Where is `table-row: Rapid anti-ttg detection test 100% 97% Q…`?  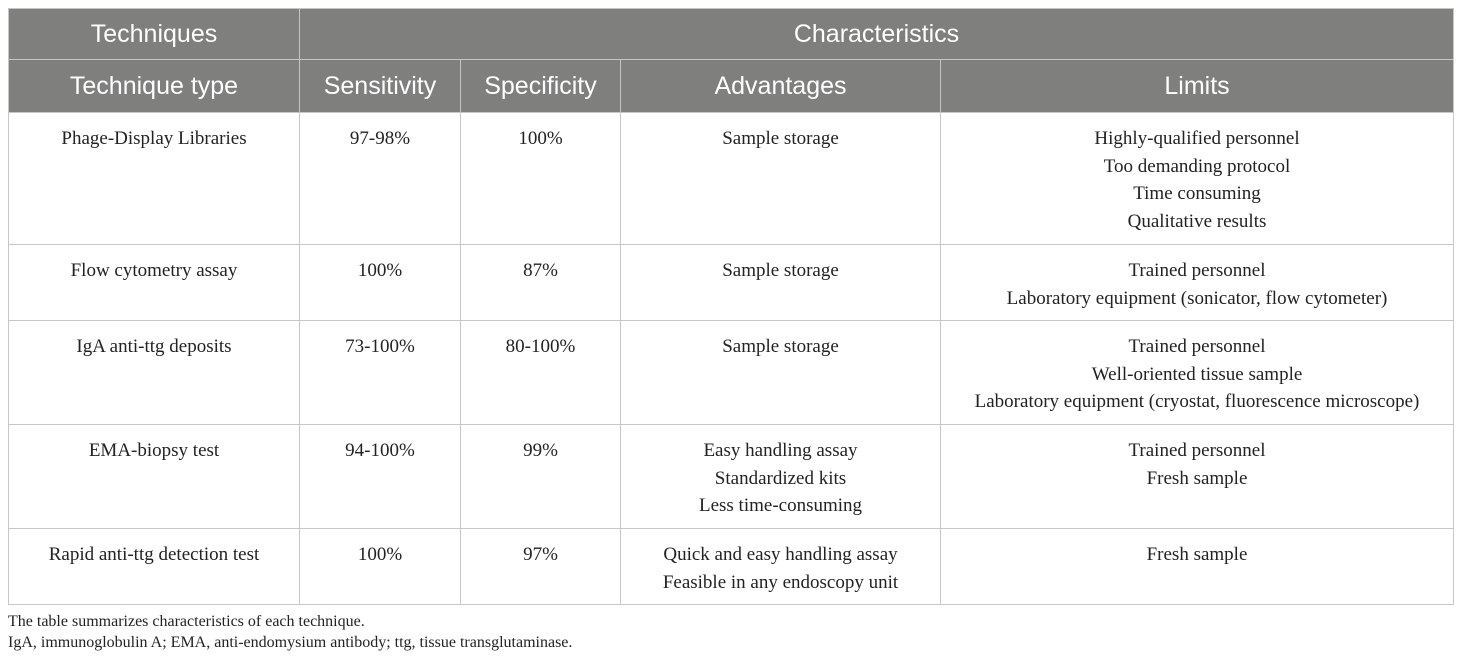 table-row: Rapid anti-ttg detection test 100% 97% Q… is located at coordinates (731, 566).